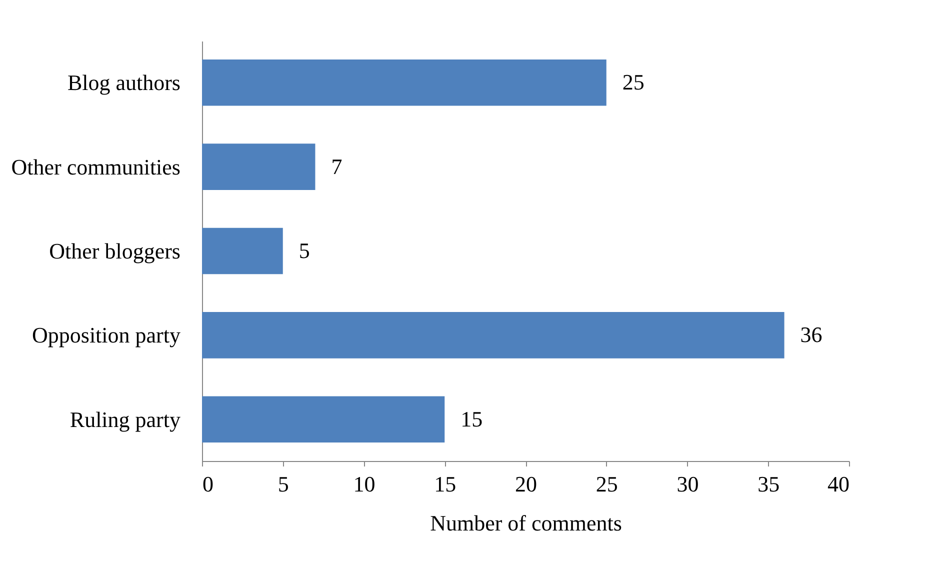  Describe the element at coordinates (607, 484) in the screenshot. I see `x-tick-label: 25` at that location.